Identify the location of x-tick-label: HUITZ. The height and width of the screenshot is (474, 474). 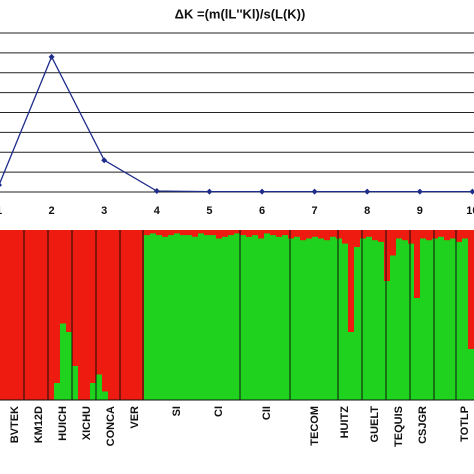
(345, 422).